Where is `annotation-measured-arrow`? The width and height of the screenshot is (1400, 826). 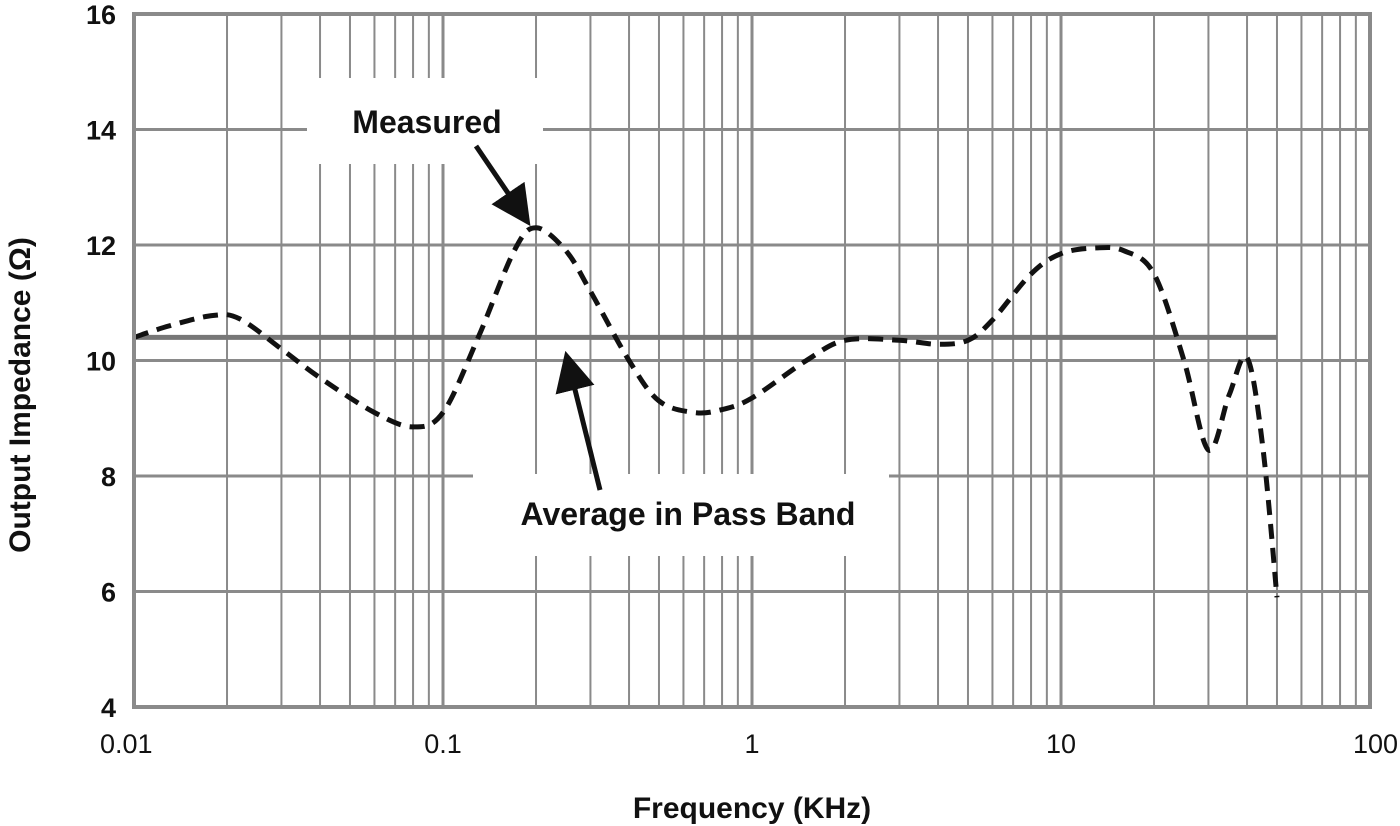 annotation-measured-arrow is located at coordinates (502, 185).